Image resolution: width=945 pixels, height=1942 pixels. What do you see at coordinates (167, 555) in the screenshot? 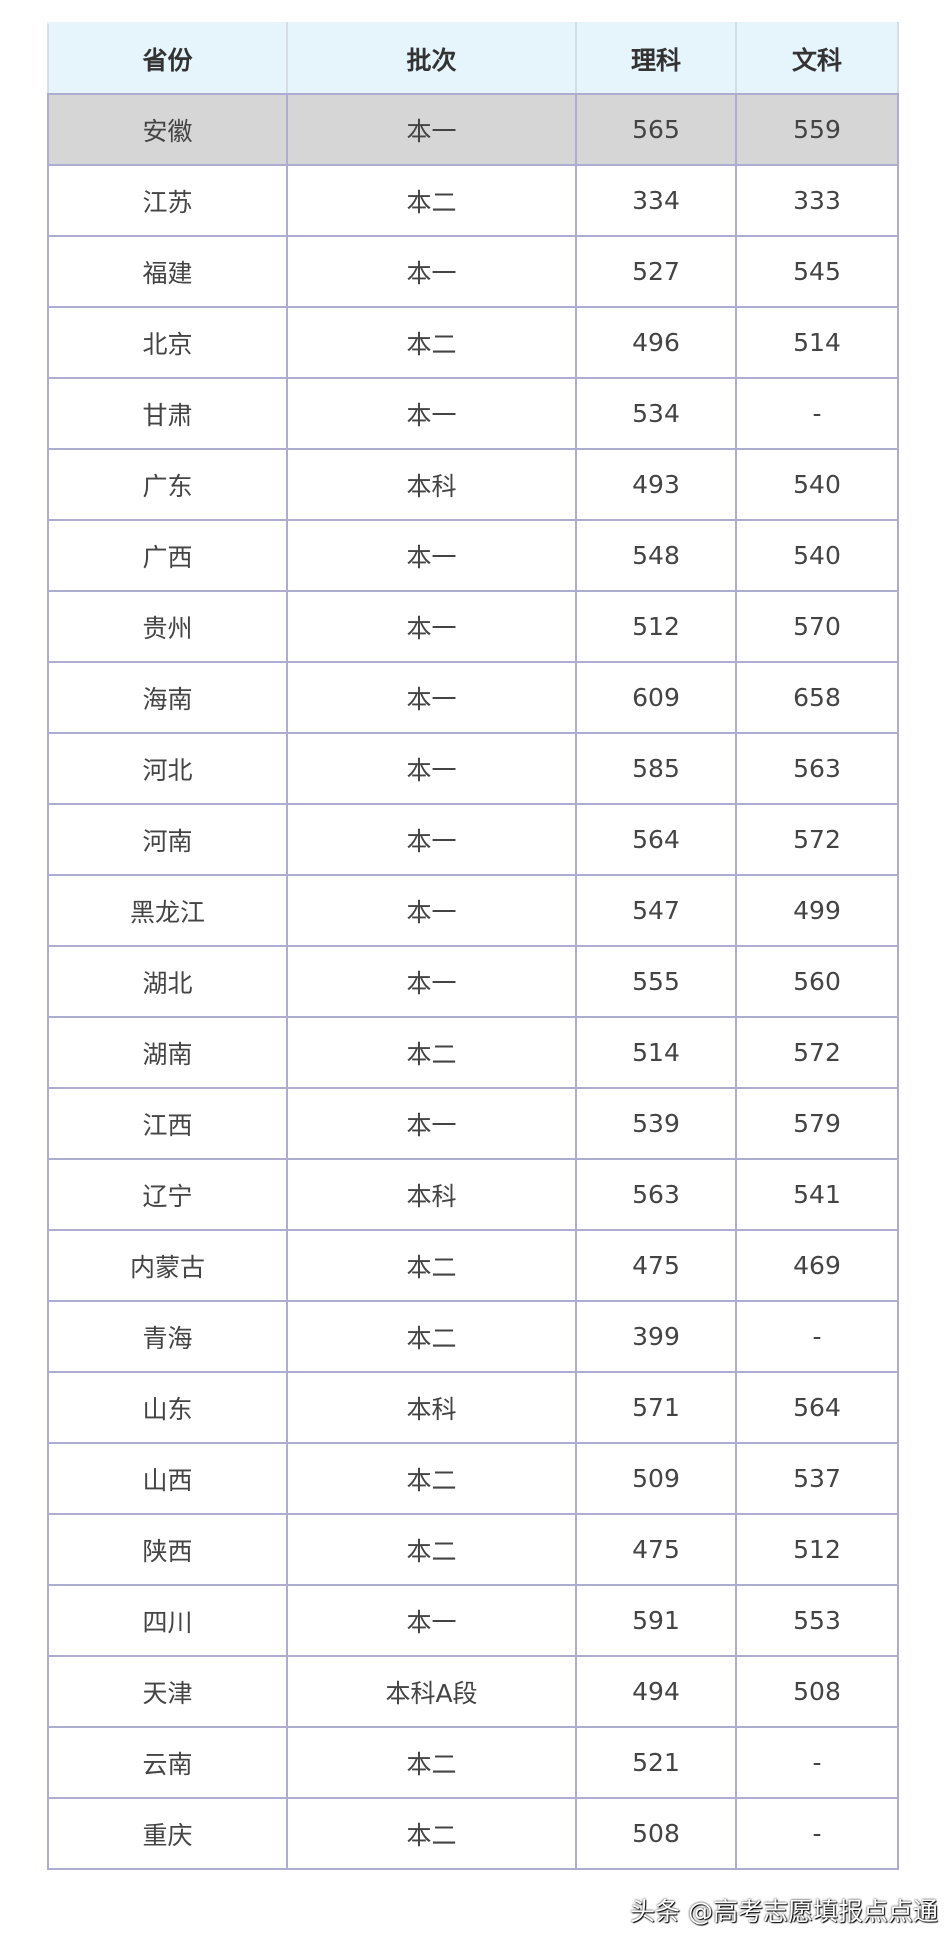
I see `cell-province: 广西` at bounding box center [167, 555].